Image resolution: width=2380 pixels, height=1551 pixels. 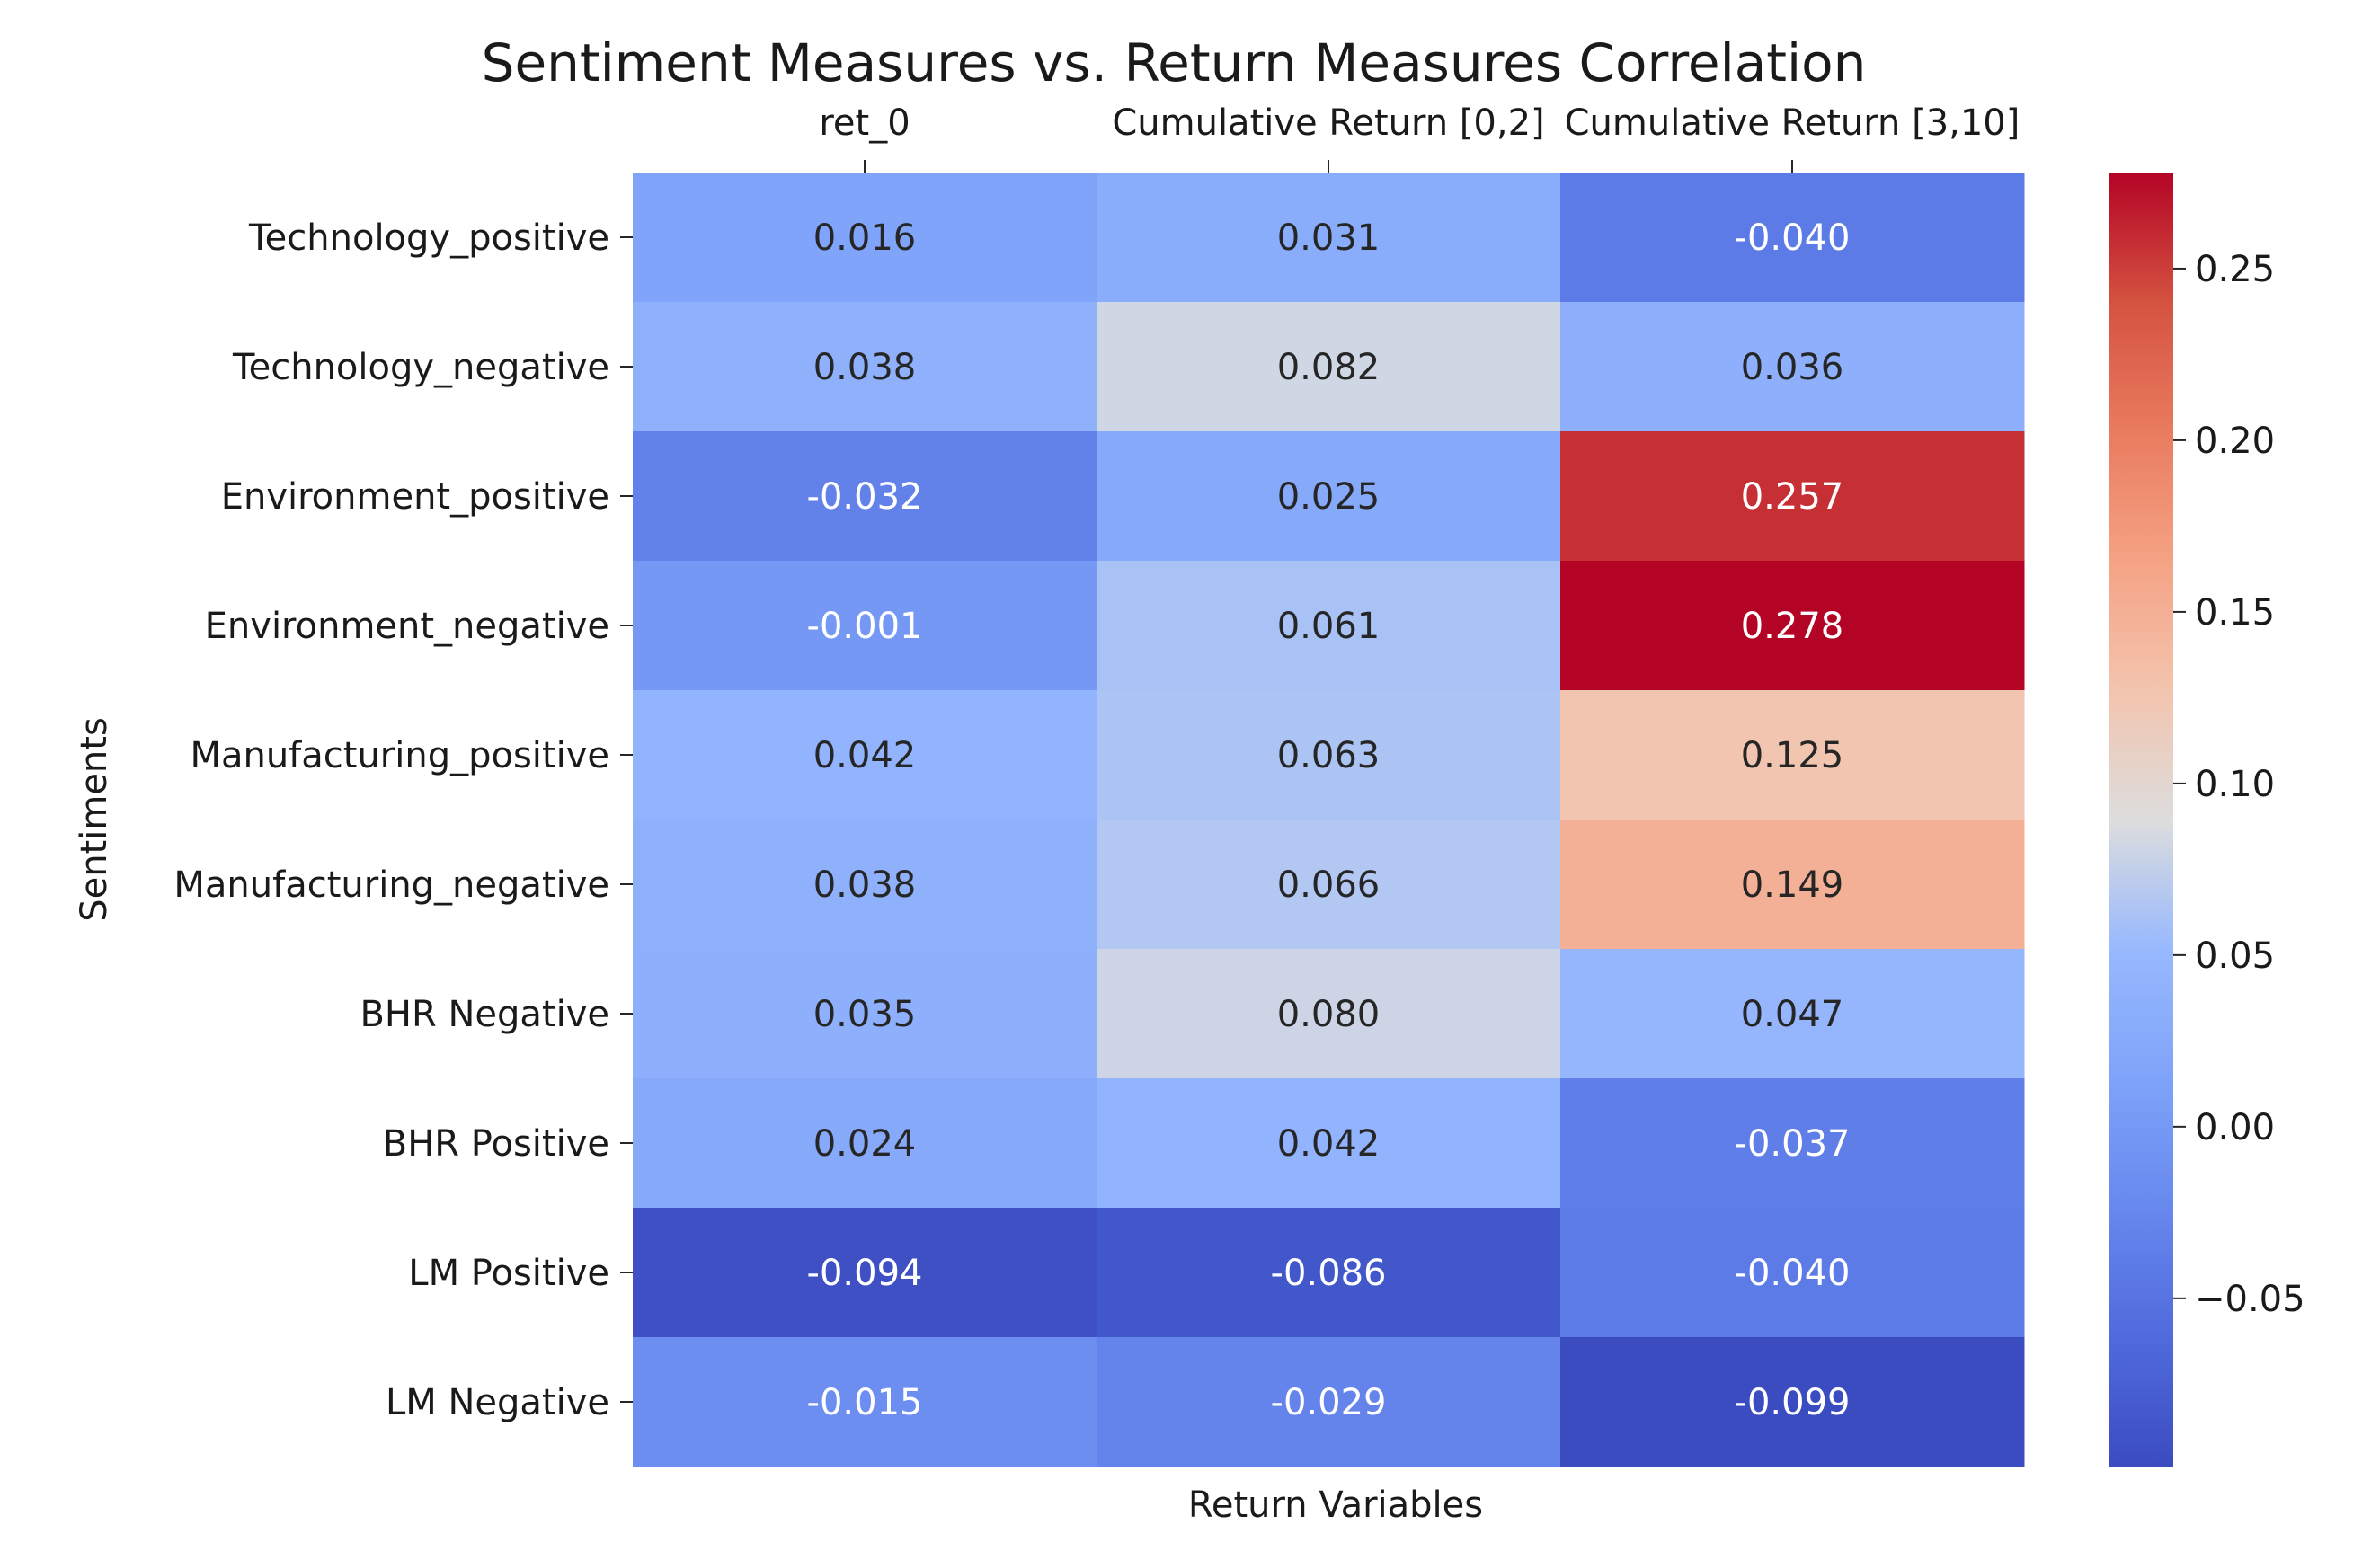 I want to click on cell-value-label: 0.025, so click(x=1329, y=497).